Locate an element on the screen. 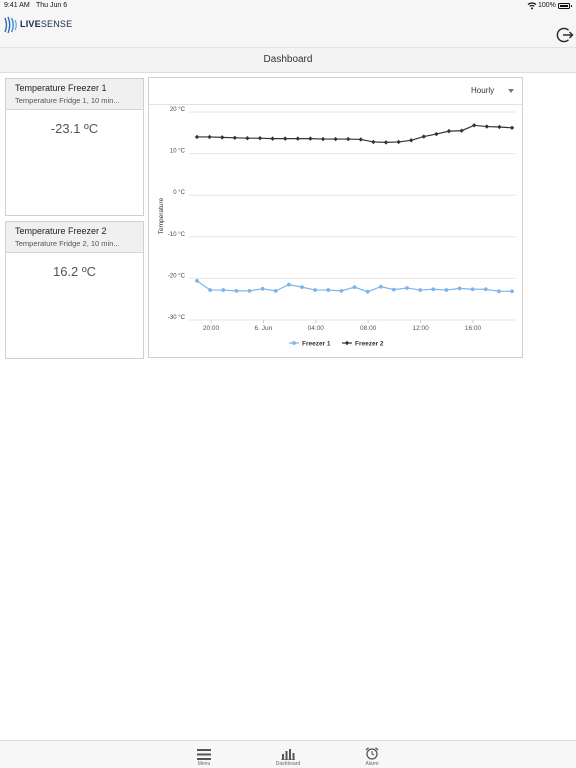 The height and width of the screenshot is (768, 576). tab-menu-label: Menu is located at coordinates (204, 764).